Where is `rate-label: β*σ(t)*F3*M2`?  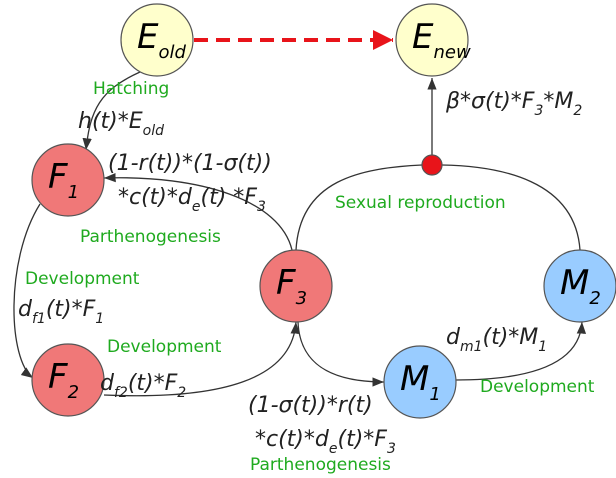
rate-label: β*σ(t)*F3*M2 is located at coordinates (513, 104).